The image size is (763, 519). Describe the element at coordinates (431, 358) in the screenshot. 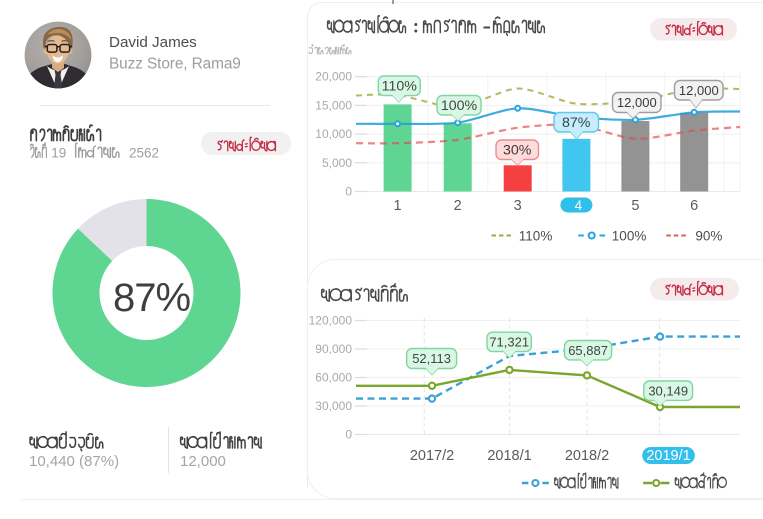

I see `svg-text: 52,113` at that location.